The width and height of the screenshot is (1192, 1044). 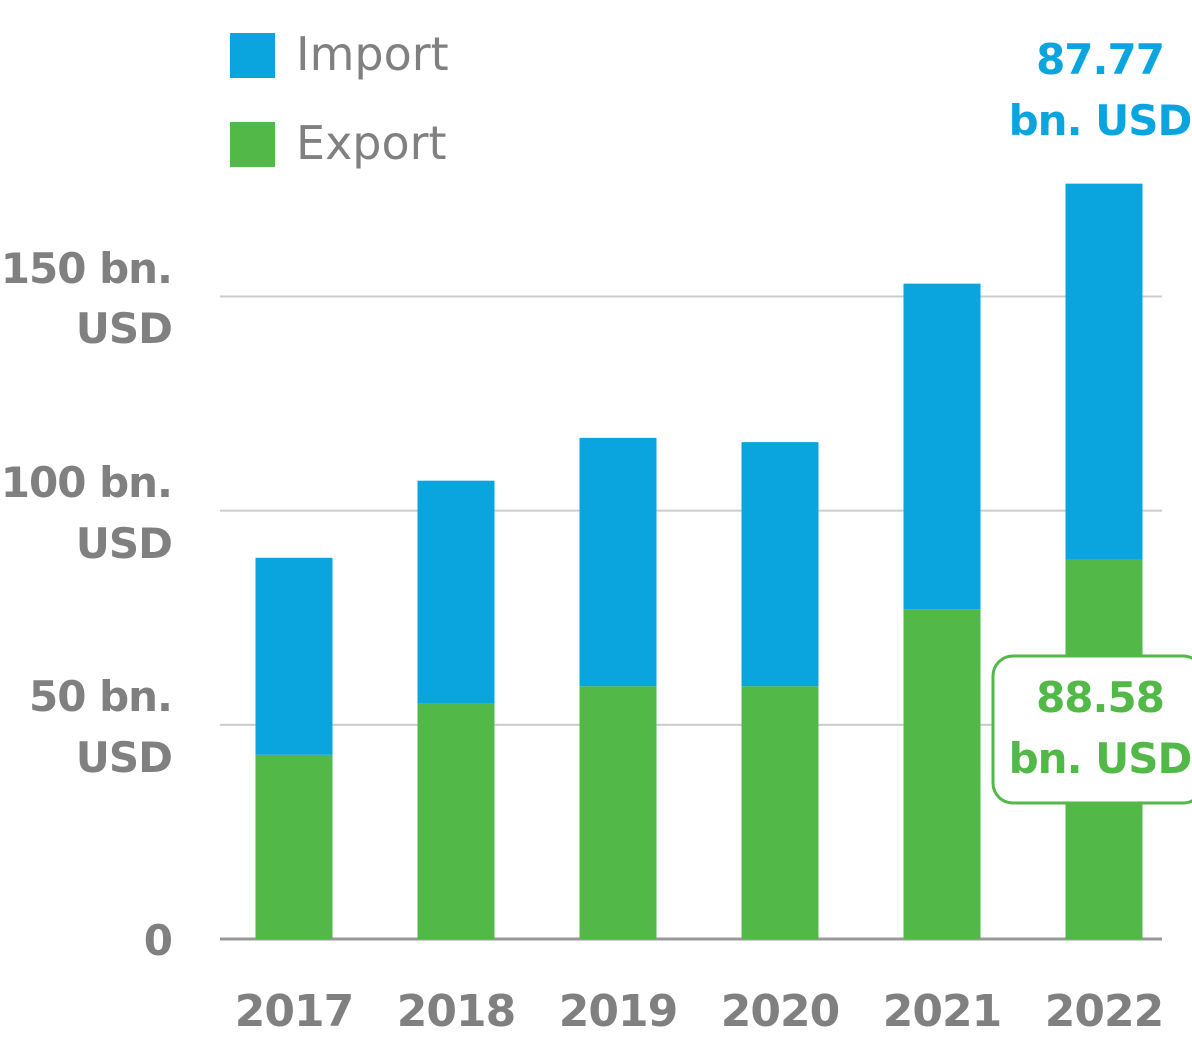 I want to click on value-label-box, so click(x=1091, y=729).